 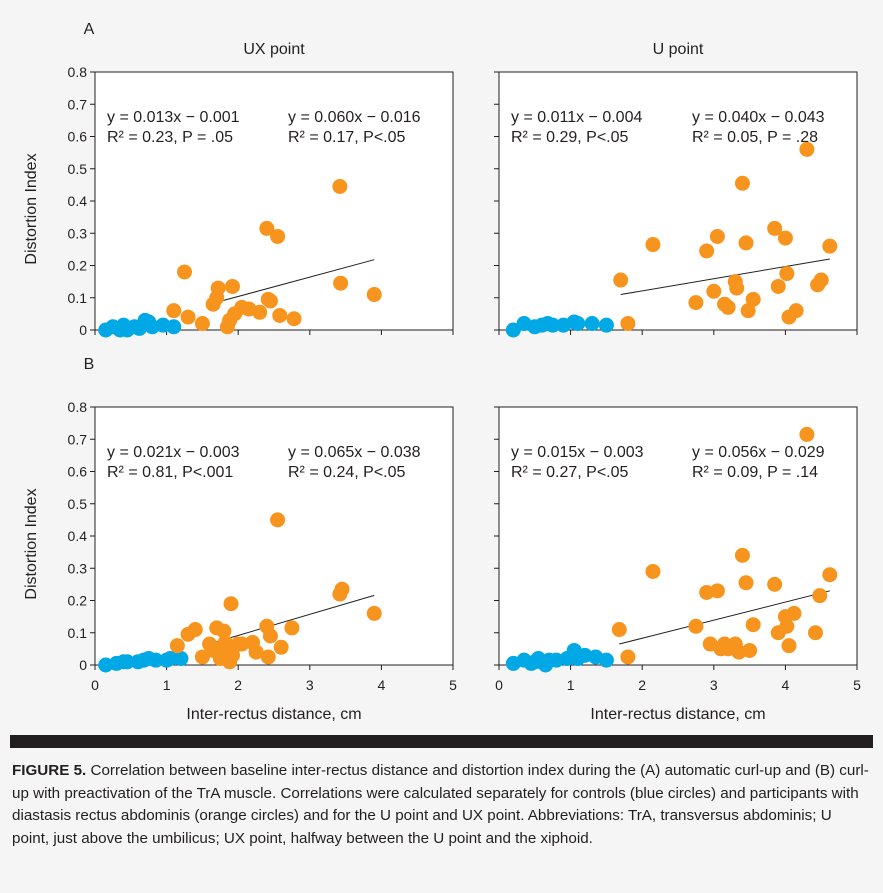 I want to click on dra-regression-stats: R² = 0.24, P<.05, so click(x=347, y=472).